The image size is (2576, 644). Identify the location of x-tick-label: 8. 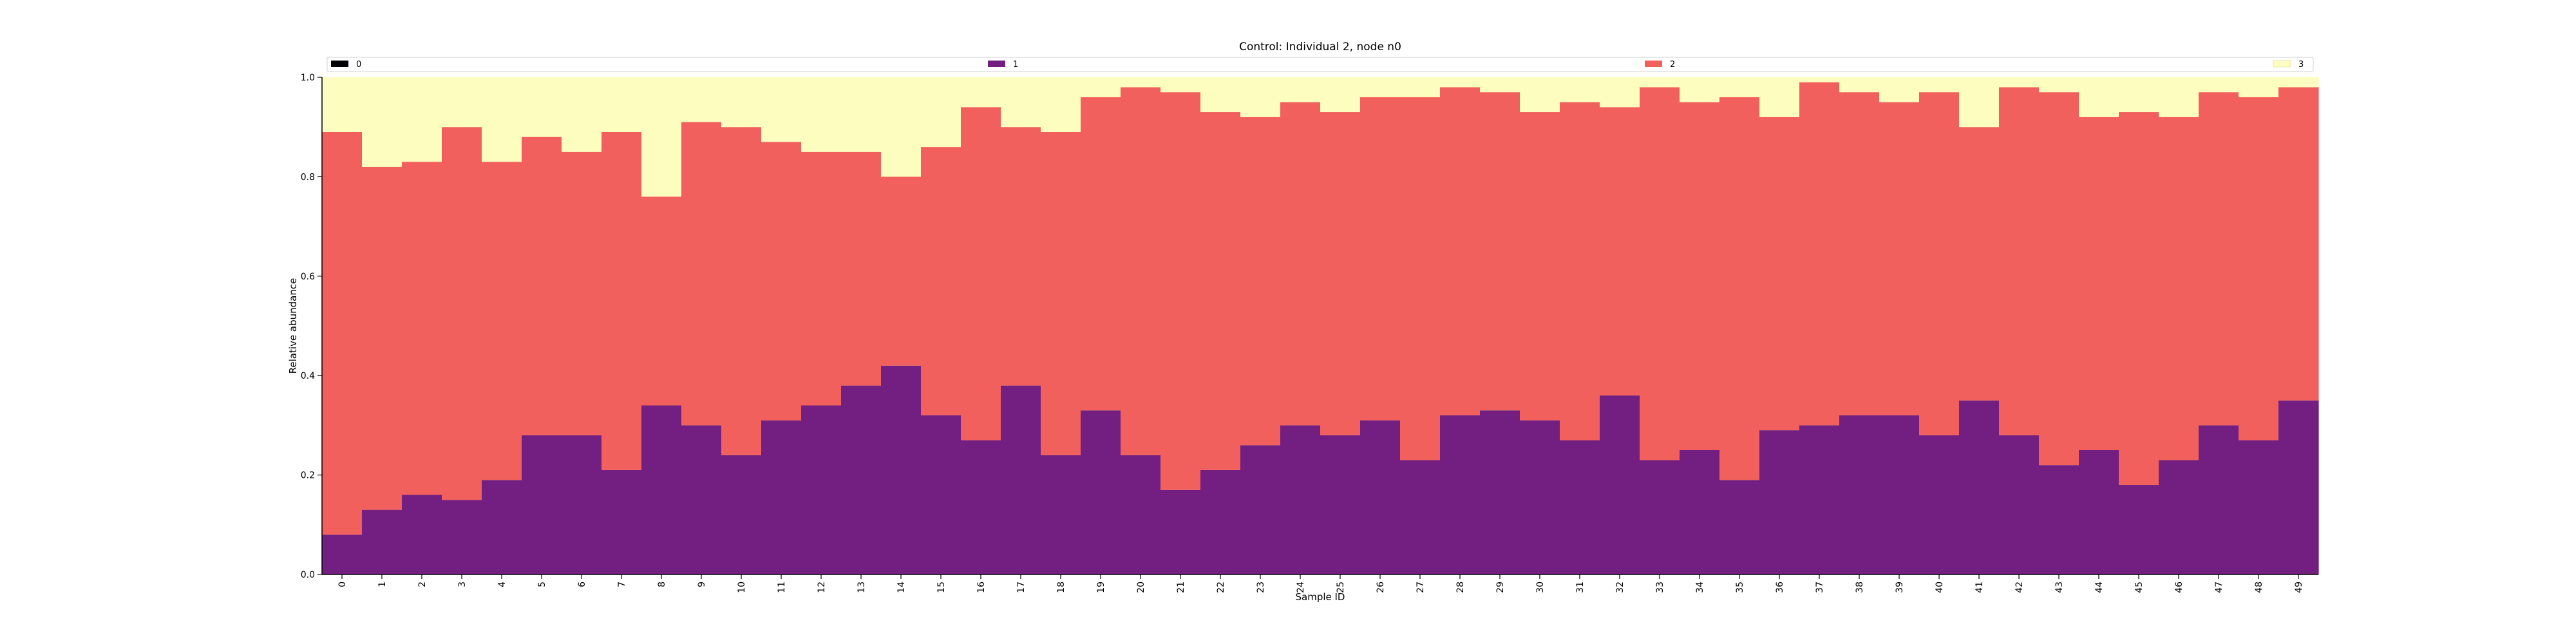
(662, 585).